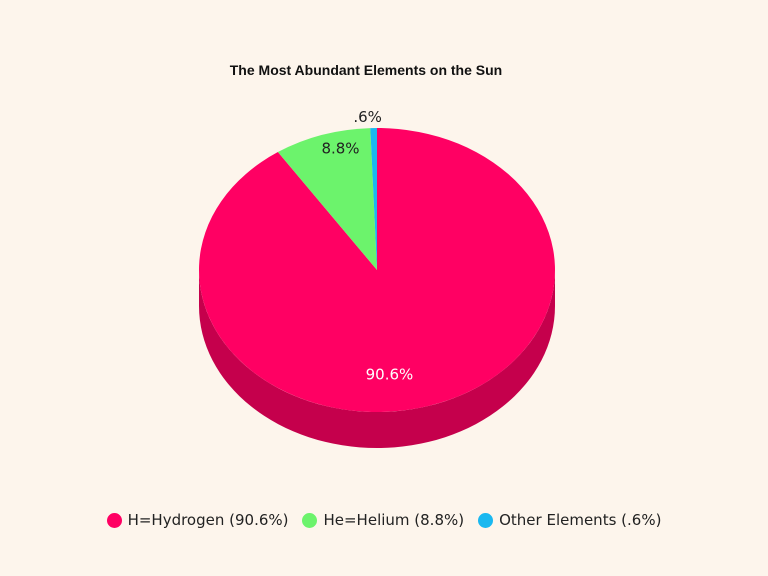 This screenshot has width=768, height=576. I want to click on pie-3d-side, so click(377, 359).